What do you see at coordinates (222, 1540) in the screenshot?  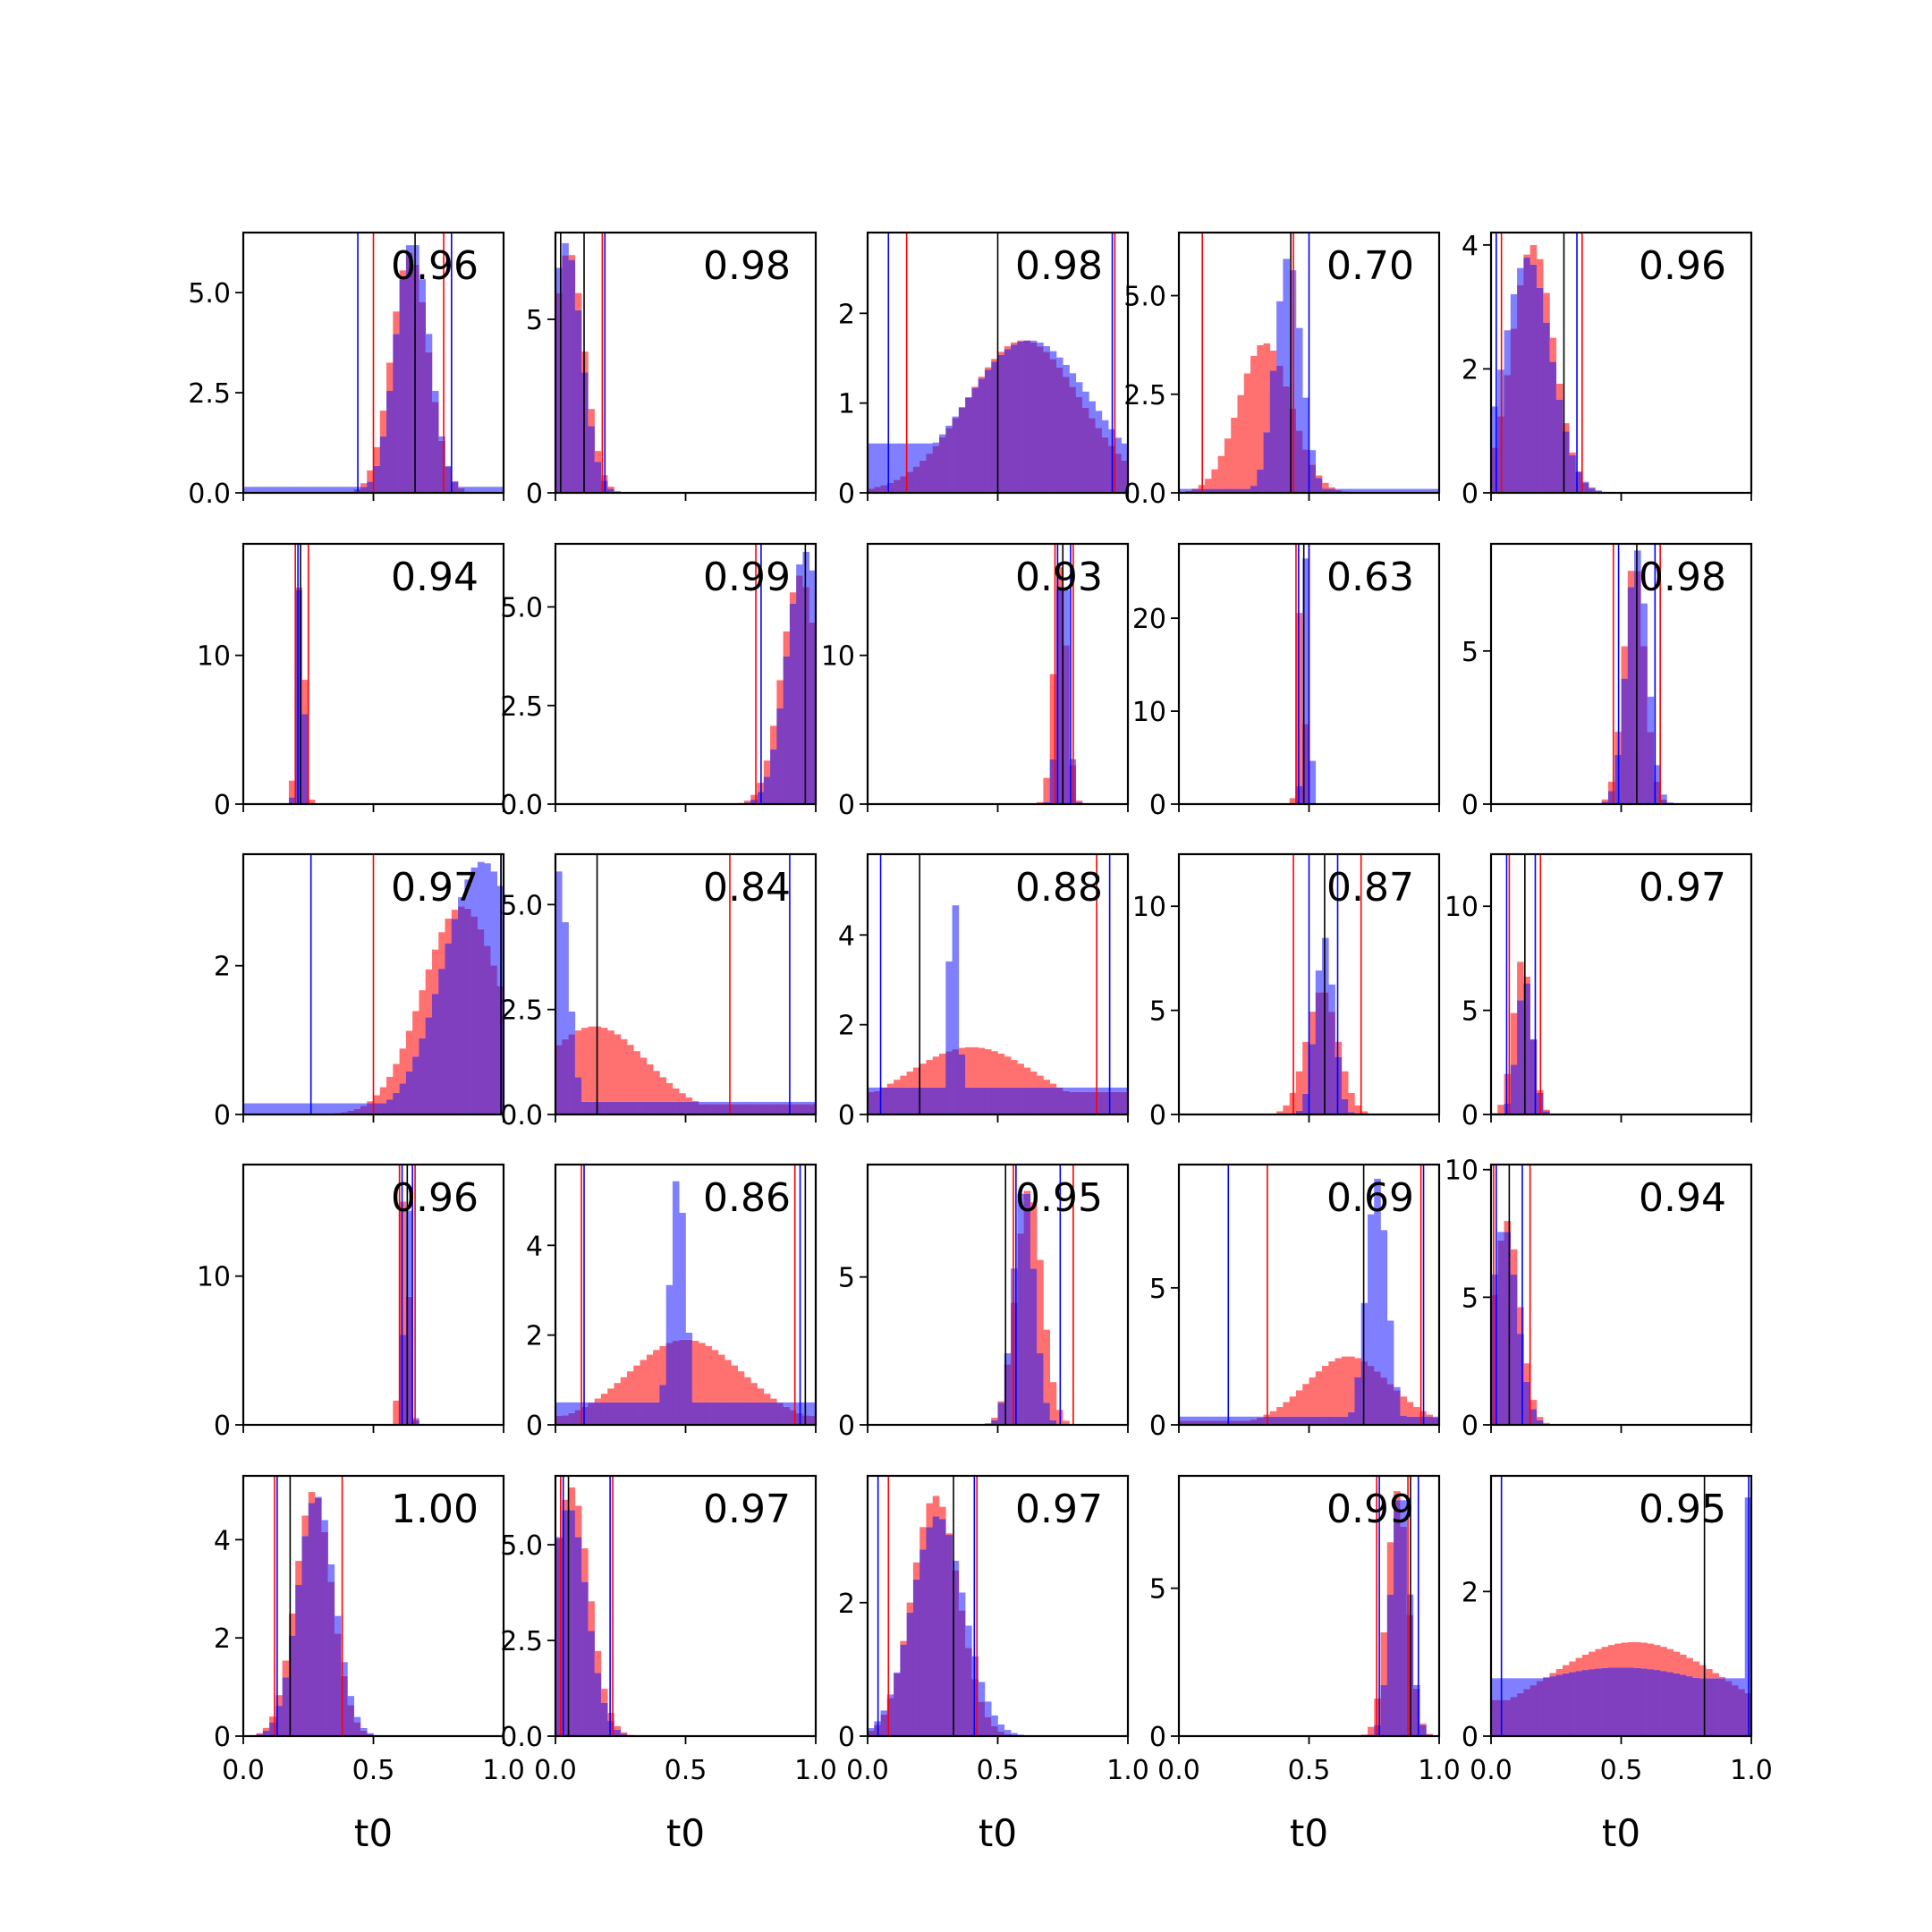 I see `y-tick-label: 4` at bounding box center [222, 1540].